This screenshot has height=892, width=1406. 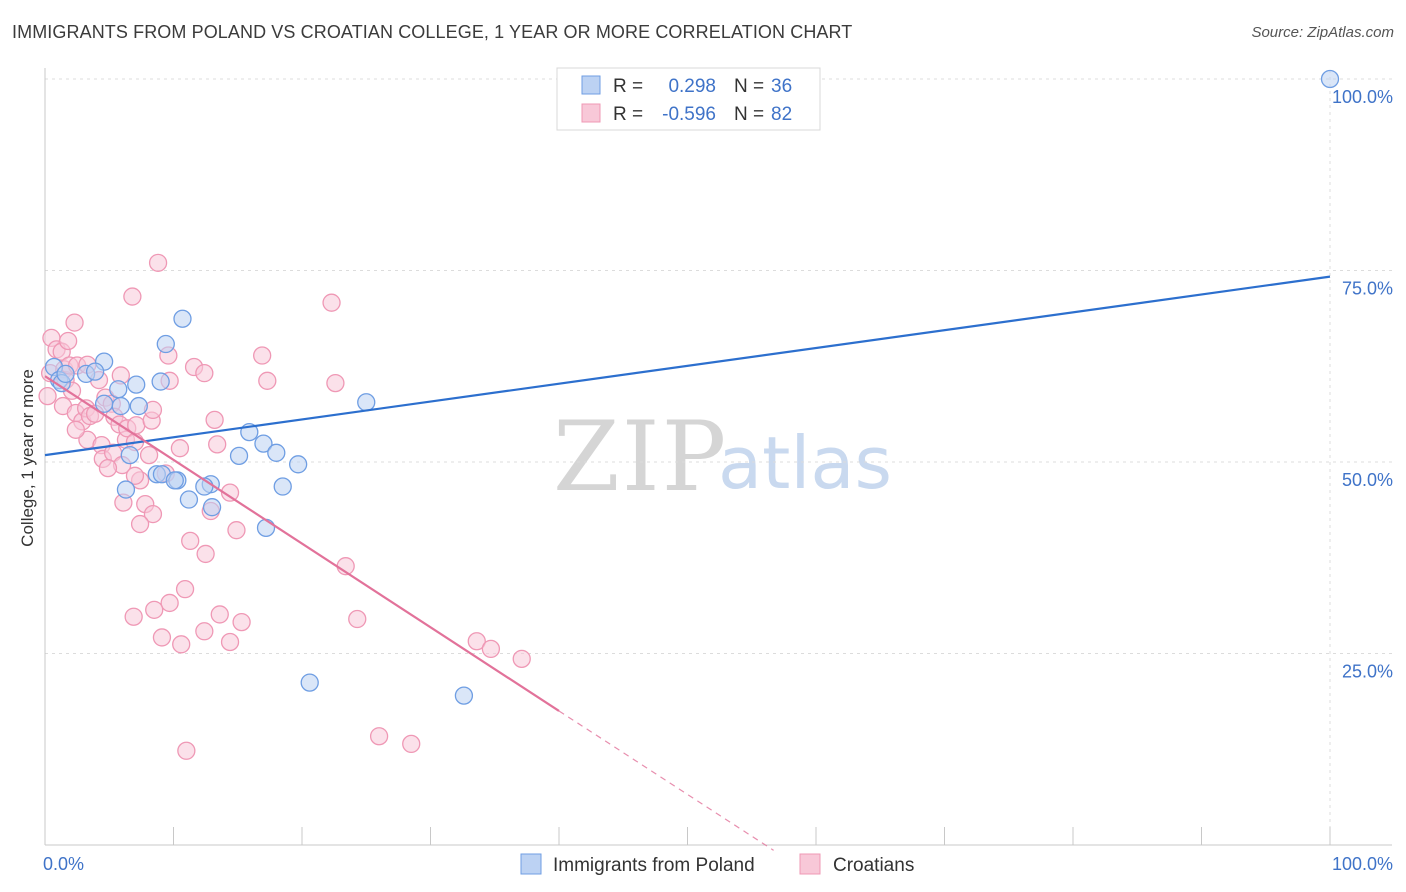 What do you see at coordinates (591, 85) in the screenshot?
I see `stats-swatch-poland` at bounding box center [591, 85].